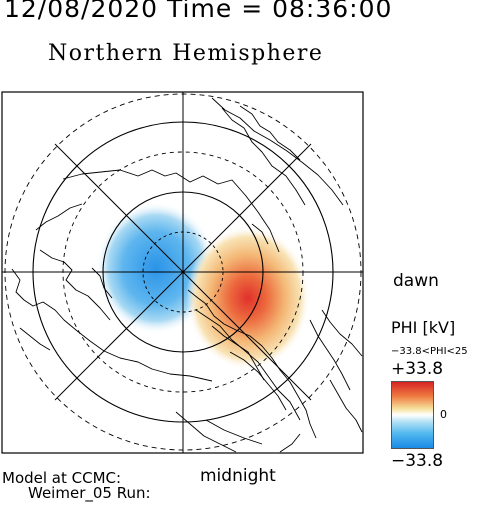 The image size is (484, 508). Describe the element at coordinates (62, 478) in the screenshot. I see `model-line-1: Model at CCMC:` at that location.